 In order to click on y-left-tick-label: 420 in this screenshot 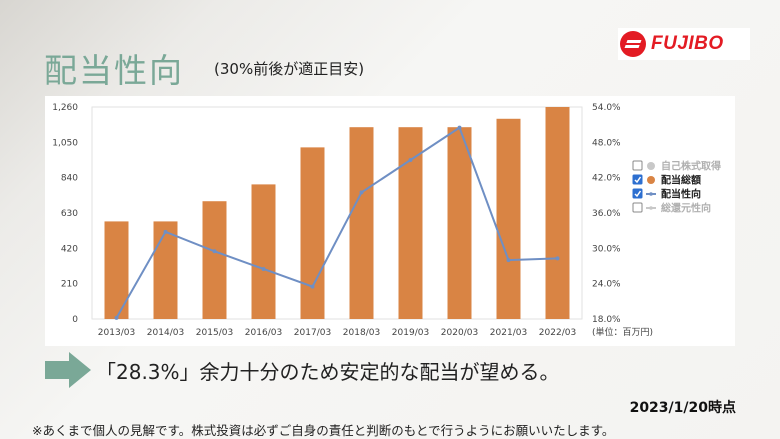, I will do `click(69, 249)`.